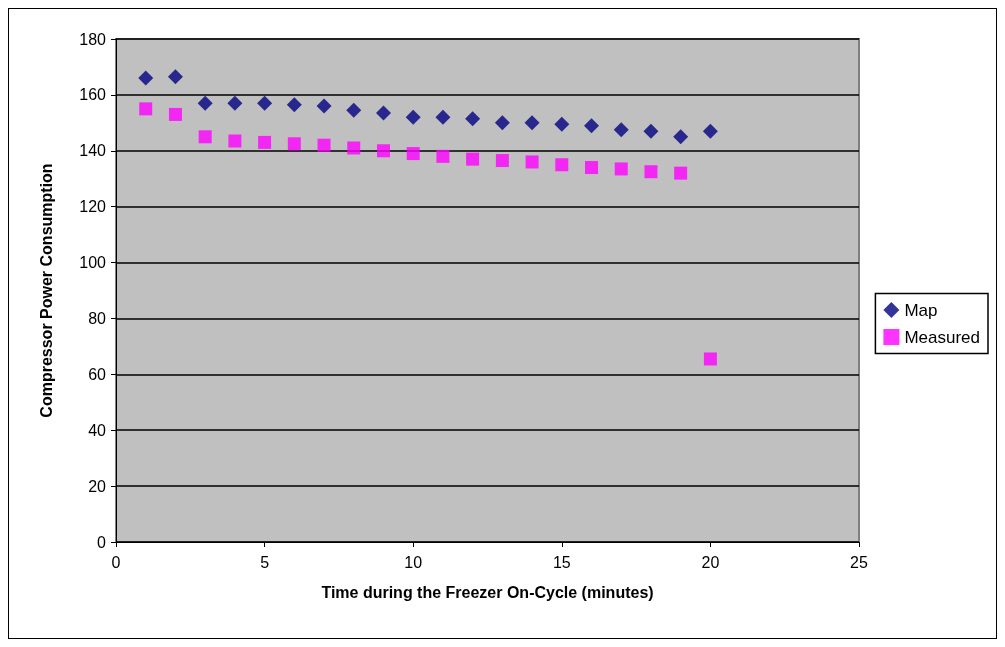 The width and height of the screenshot is (1005, 647). What do you see at coordinates (46, 290) in the screenshot?
I see `y-axis-title: Compressor Power Consumption` at bounding box center [46, 290].